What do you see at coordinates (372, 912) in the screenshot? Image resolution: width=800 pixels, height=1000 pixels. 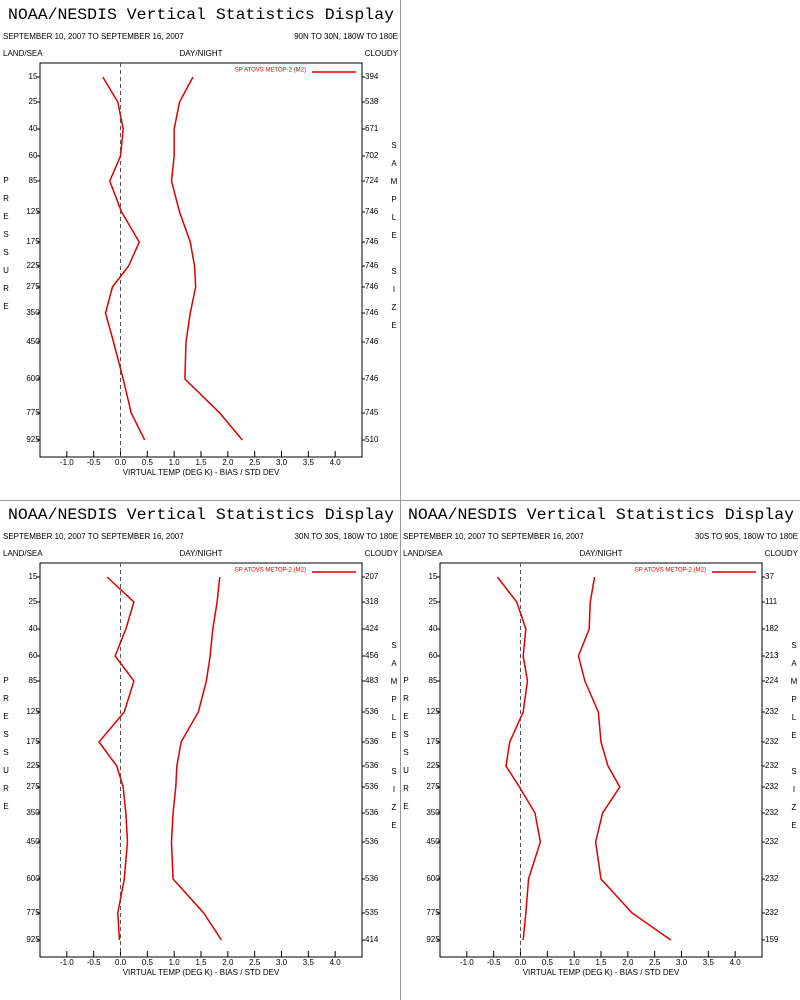 I see `sample-size: 535` at bounding box center [372, 912].